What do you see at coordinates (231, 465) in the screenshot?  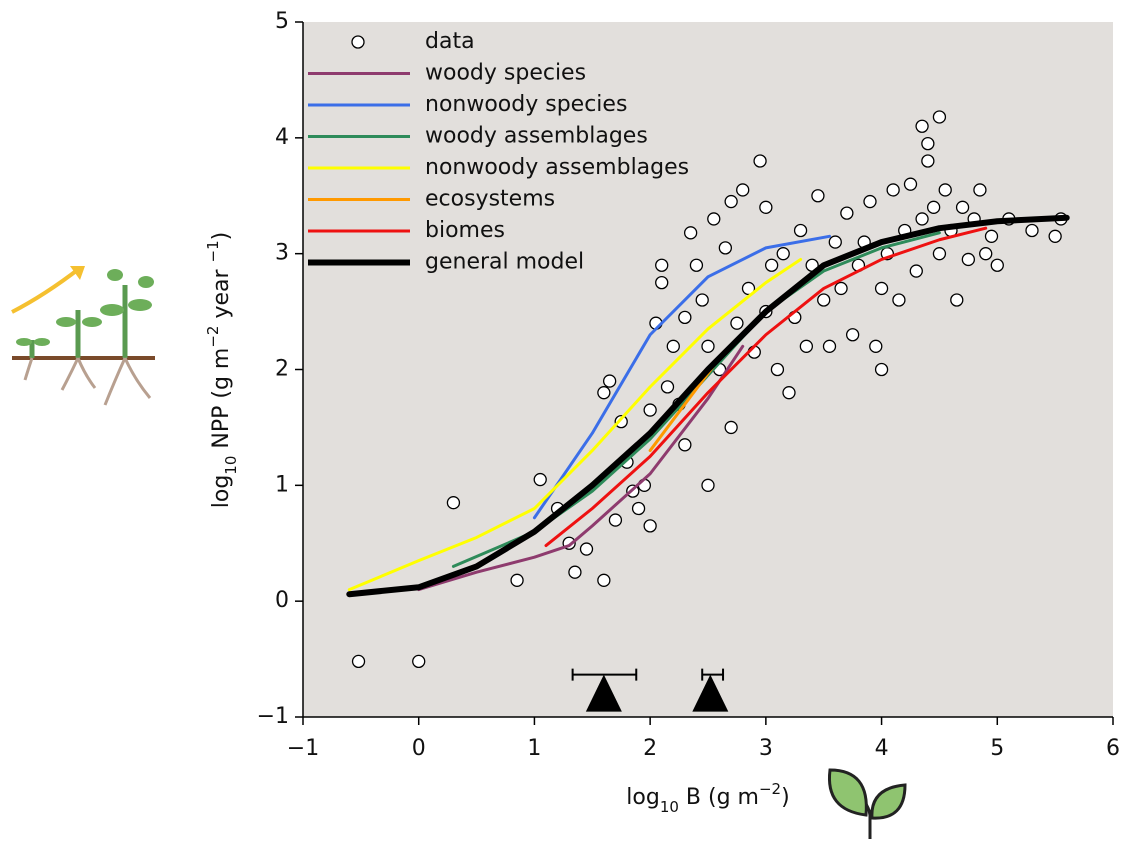 I see `y-axis-label-part: 10` at bounding box center [231, 465].